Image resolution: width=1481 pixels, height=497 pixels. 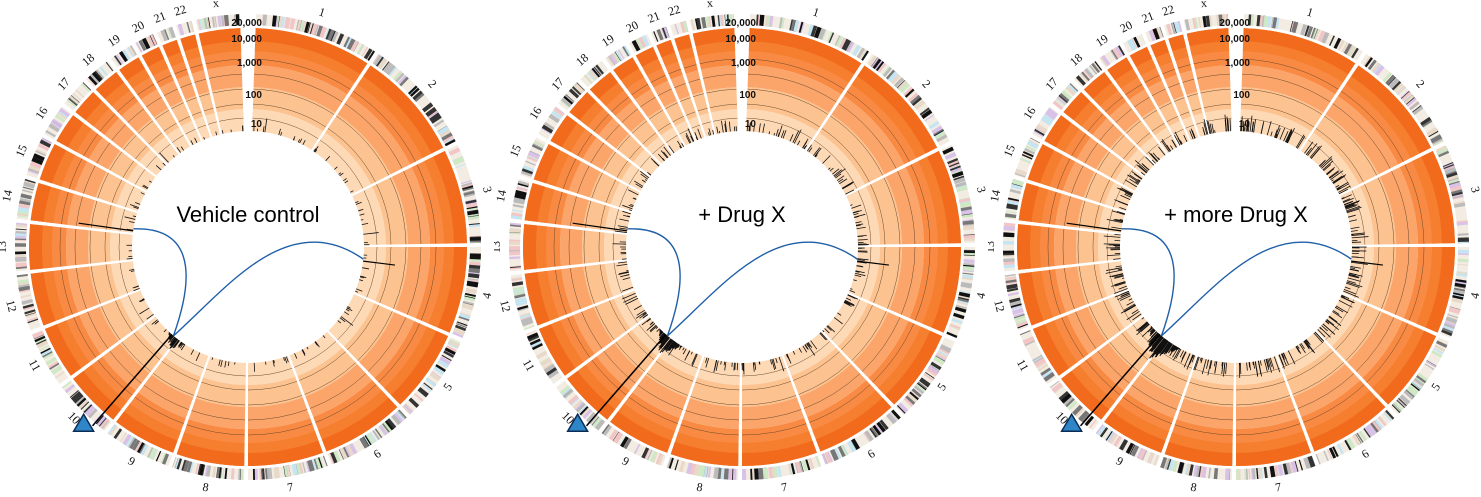 I want to click on chromosome-label: 8, so click(x=1194, y=487).